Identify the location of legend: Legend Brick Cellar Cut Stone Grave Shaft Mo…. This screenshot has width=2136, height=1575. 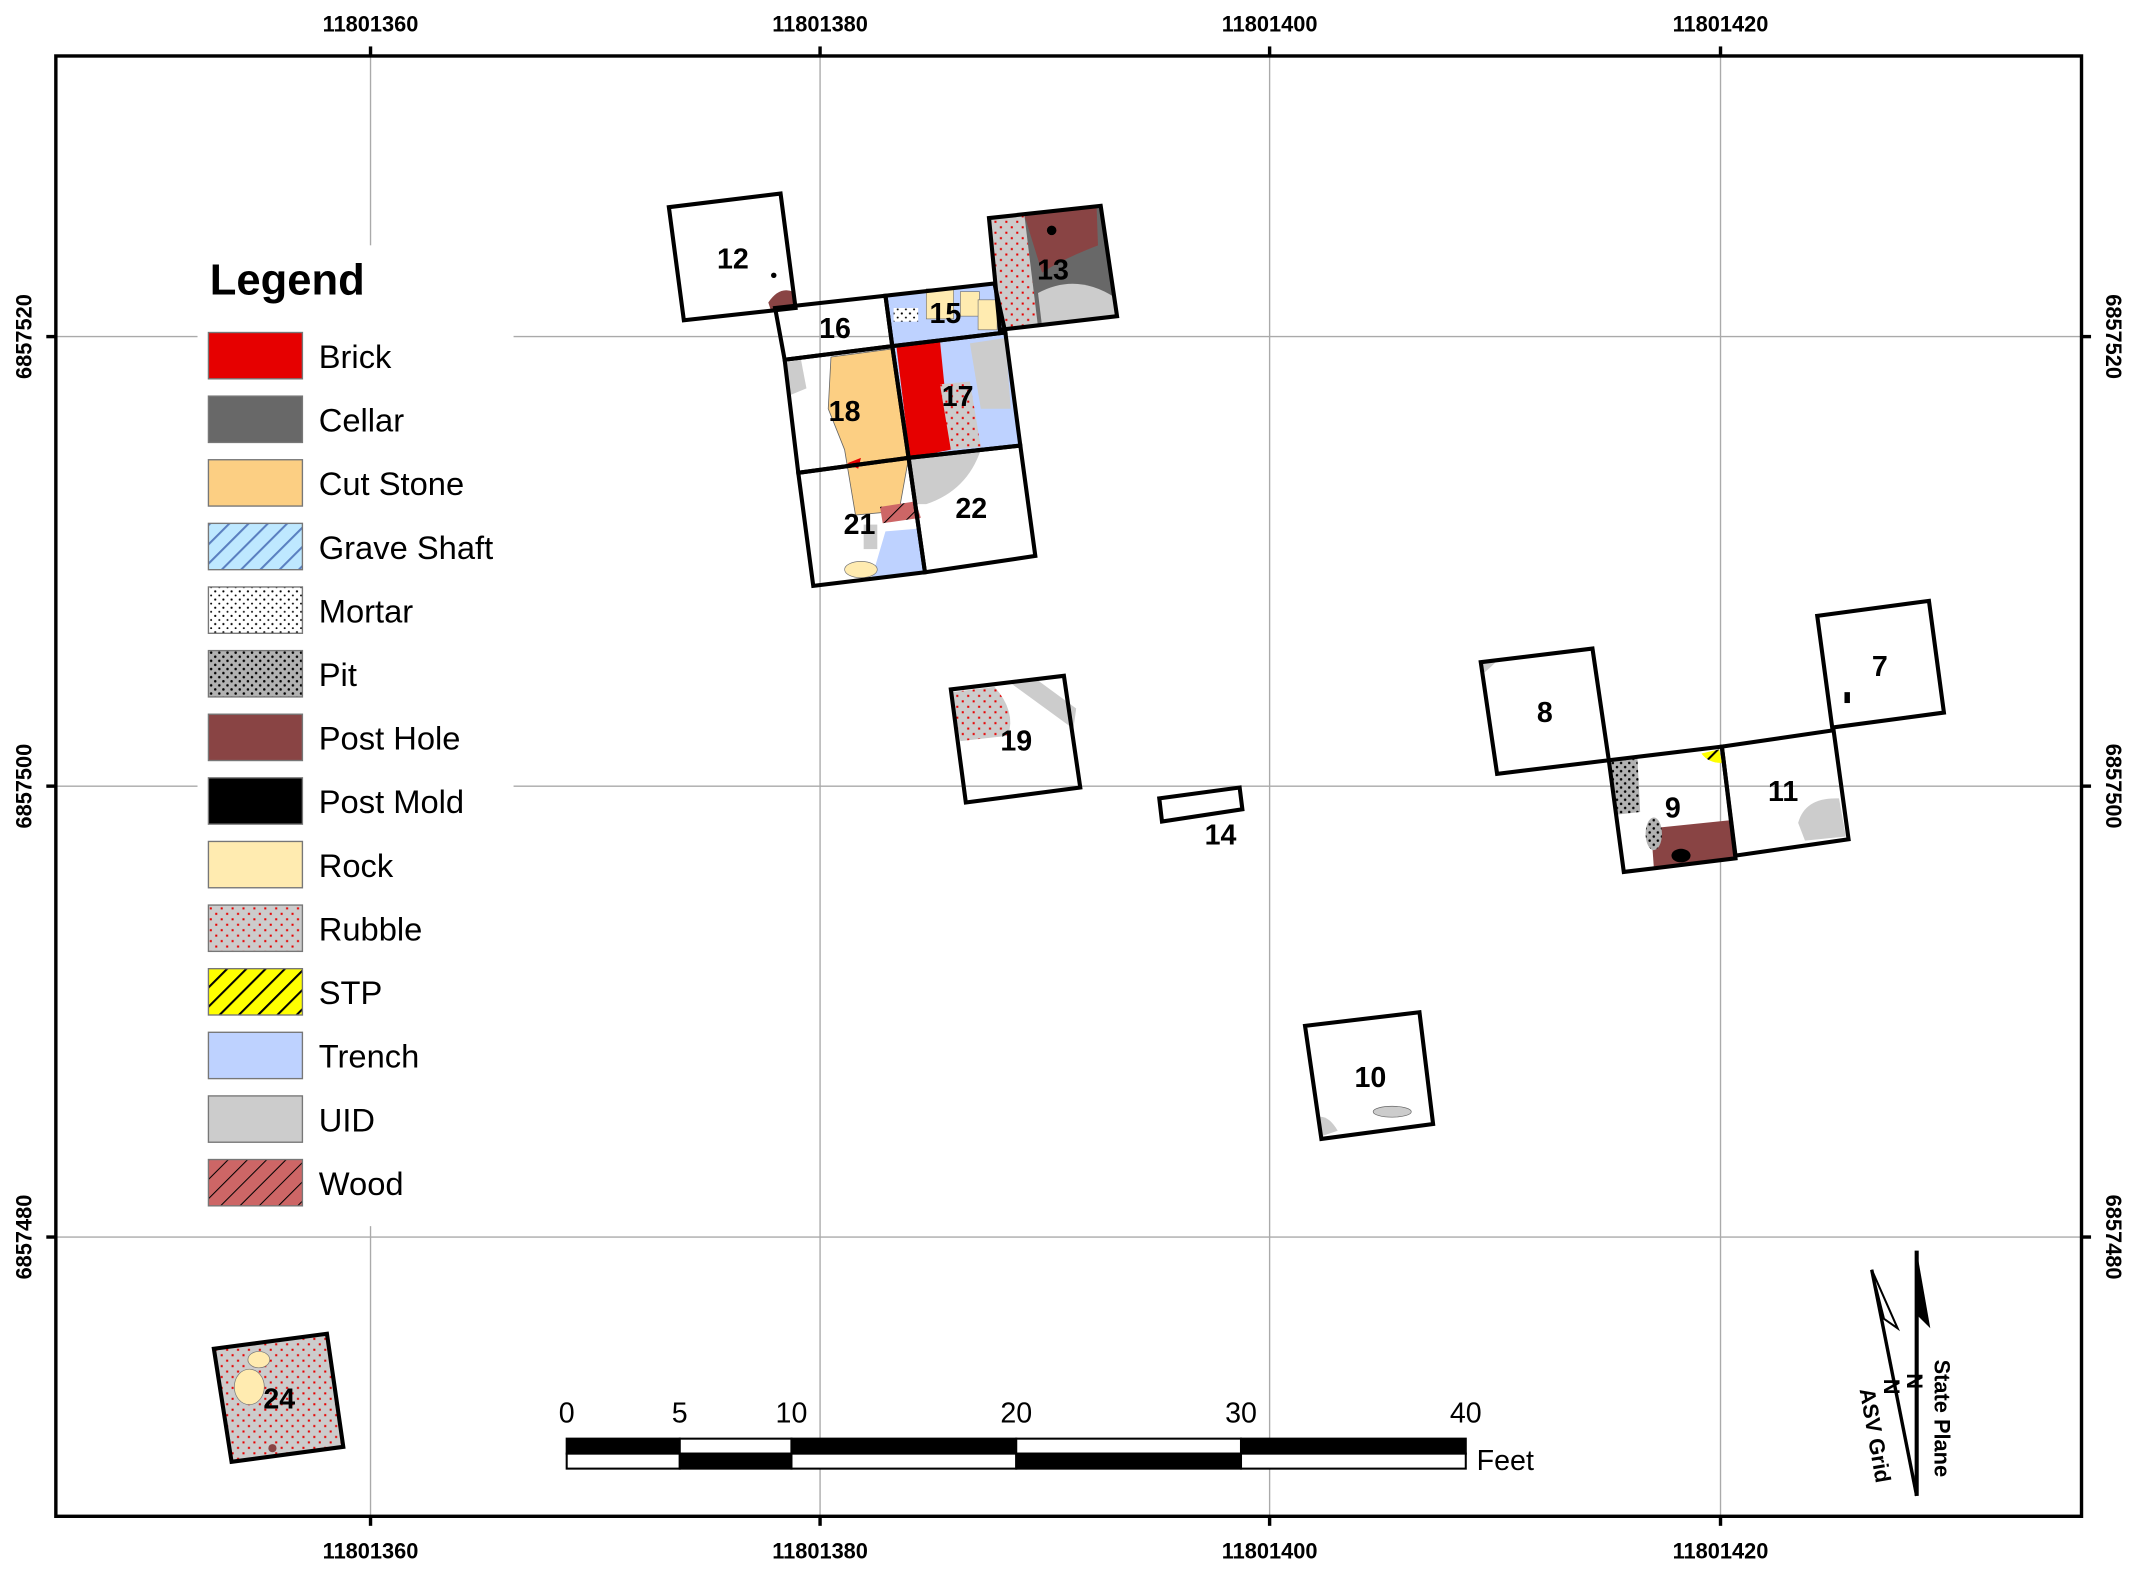
(355, 736).